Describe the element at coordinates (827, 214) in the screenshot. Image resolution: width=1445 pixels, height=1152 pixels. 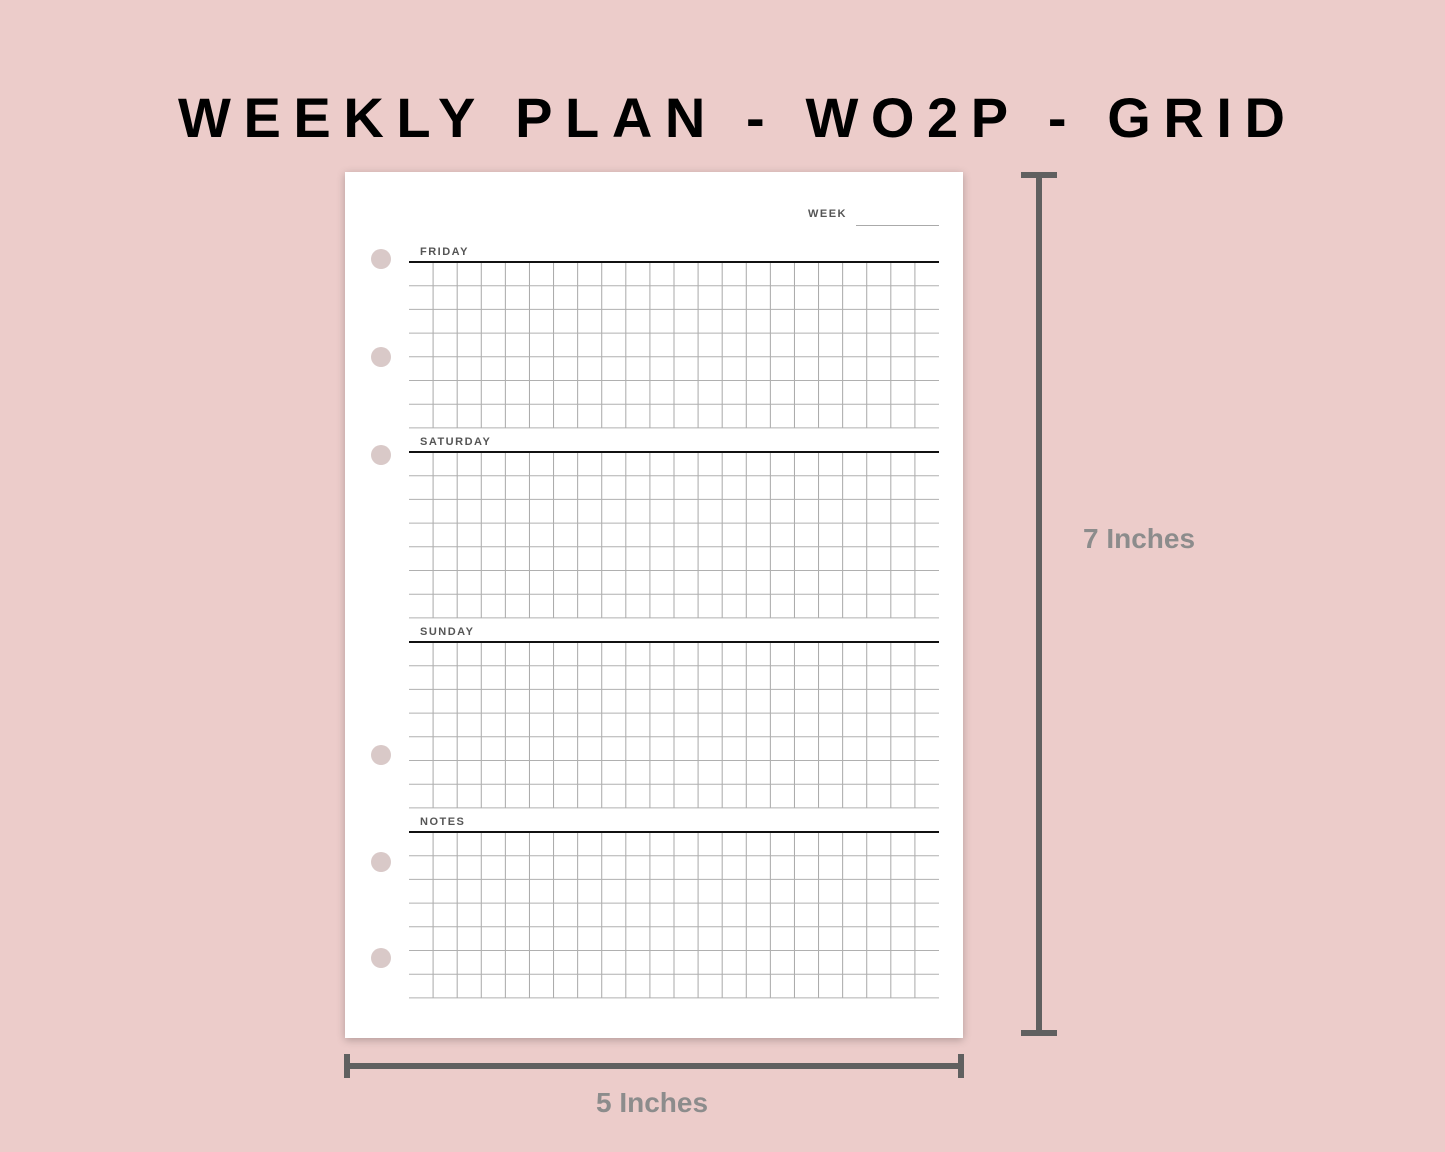
I see `week-label: WEEK` at that location.